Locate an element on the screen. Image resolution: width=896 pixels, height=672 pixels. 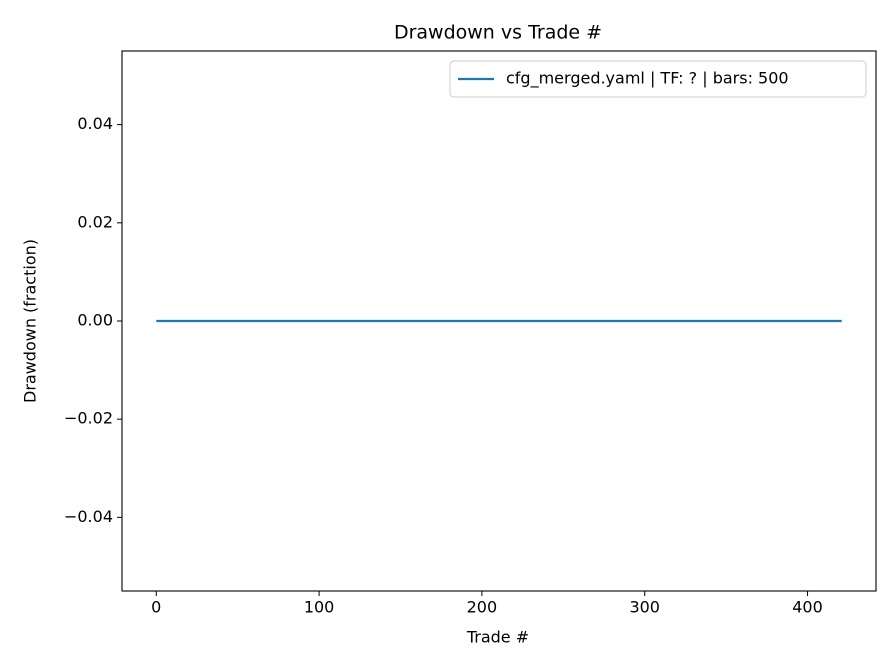
x-tick-label: 0 is located at coordinates (156, 607).